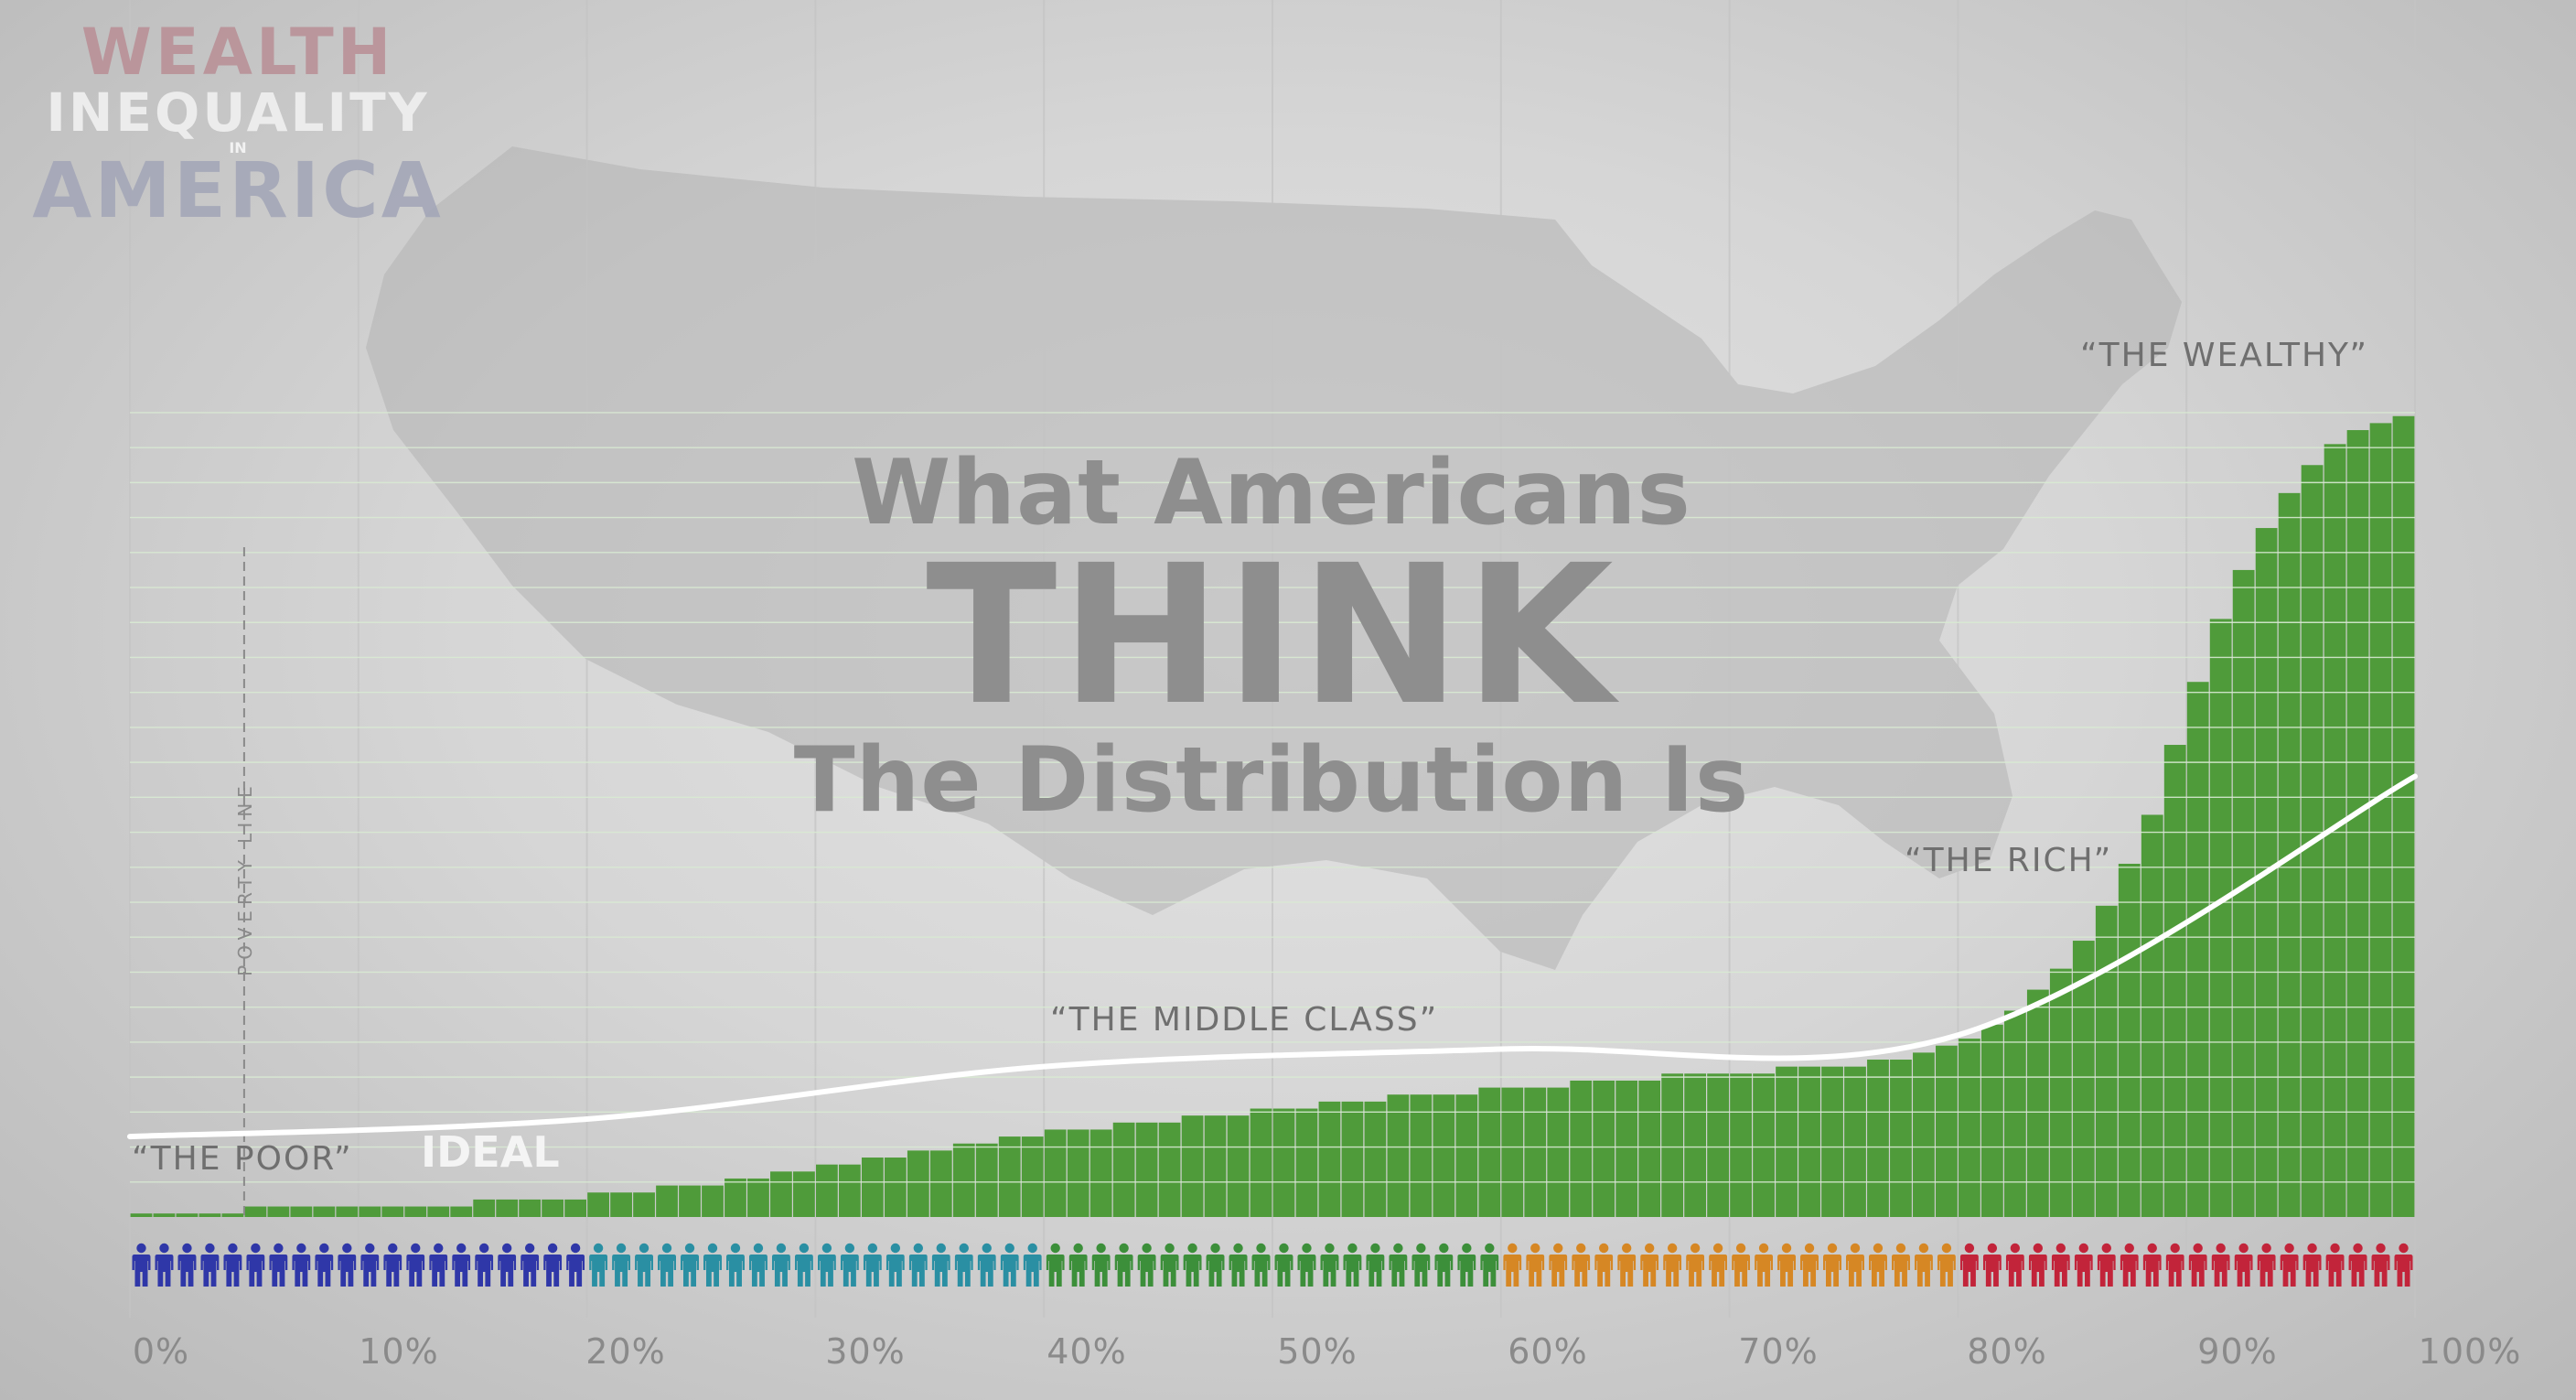  I want to click on label-the-wealthy: “THE WEALTHY”, so click(2225, 355).